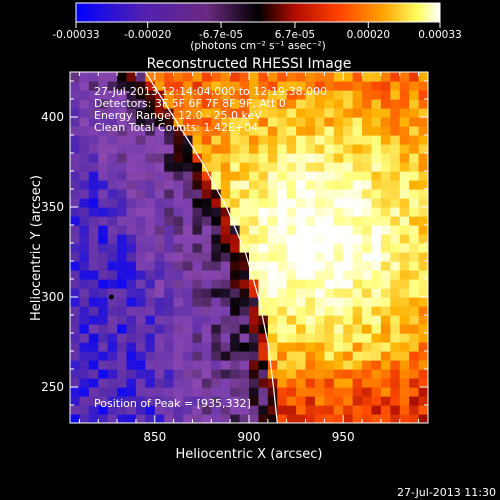  Describe the element at coordinates (36, 248) in the screenshot. I see `y-axis-label: Heliocentric Y (arcsec)` at that location.